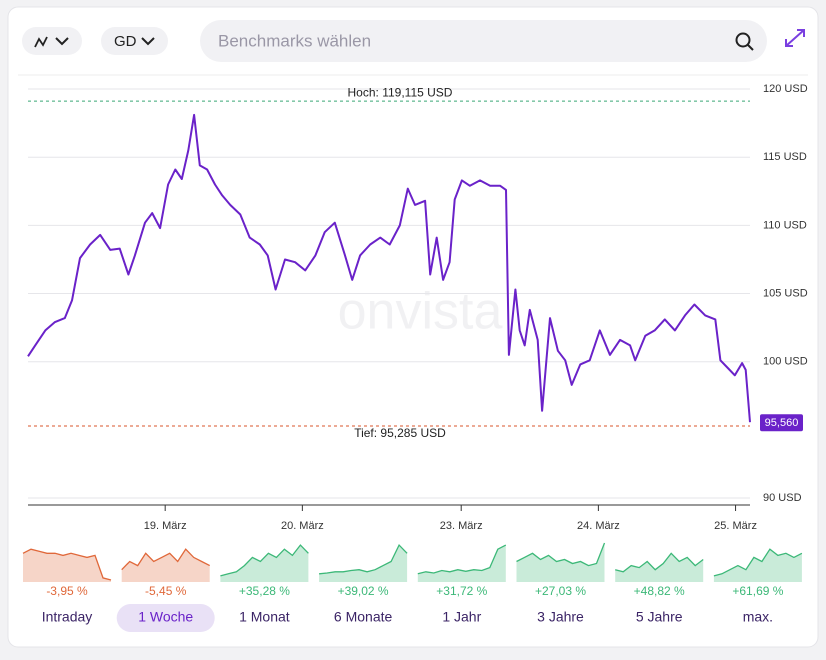  I want to click on search-placeholder: Benchmarks wählen, so click(294, 40).